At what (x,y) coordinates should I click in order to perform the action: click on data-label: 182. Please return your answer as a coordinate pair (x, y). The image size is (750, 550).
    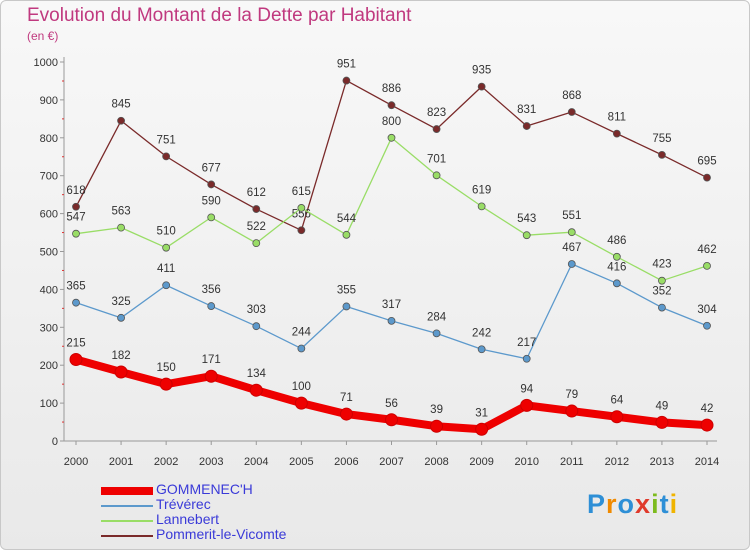
    Looking at the image, I should click on (120, 356).